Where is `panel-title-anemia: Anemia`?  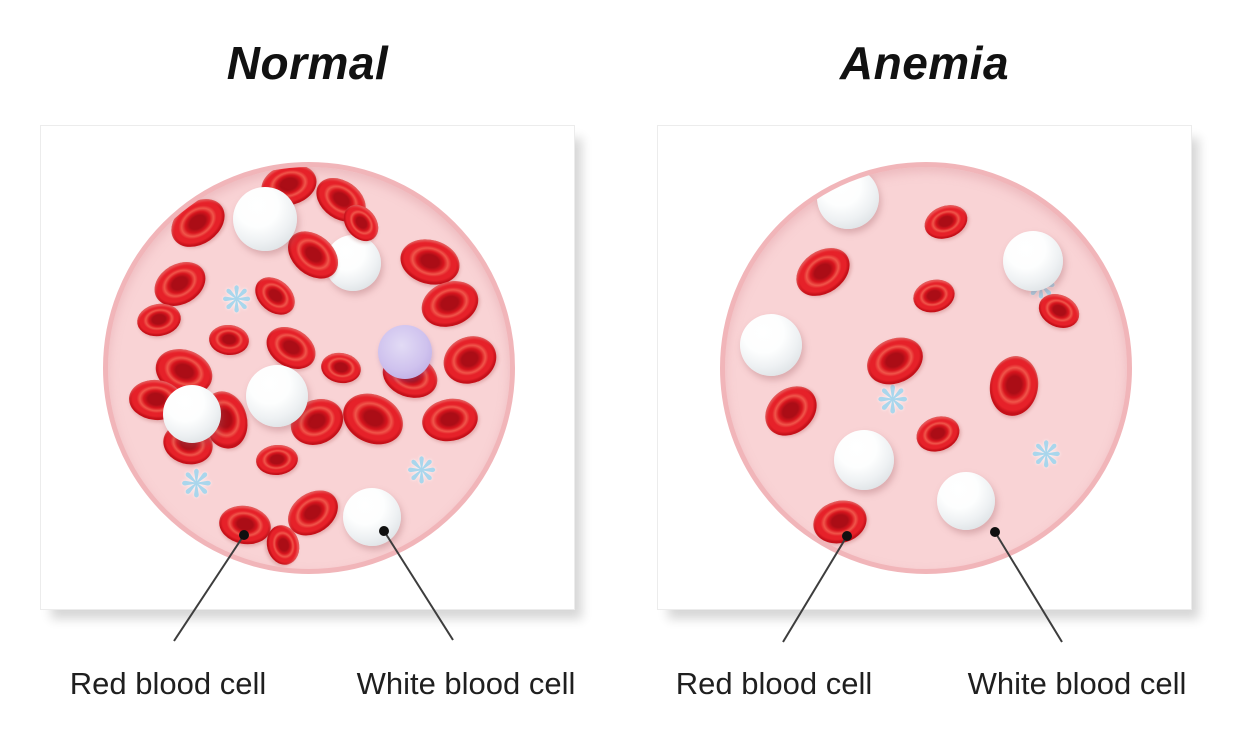 panel-title-anemia: Anemia is located at coordinates (924, 62).